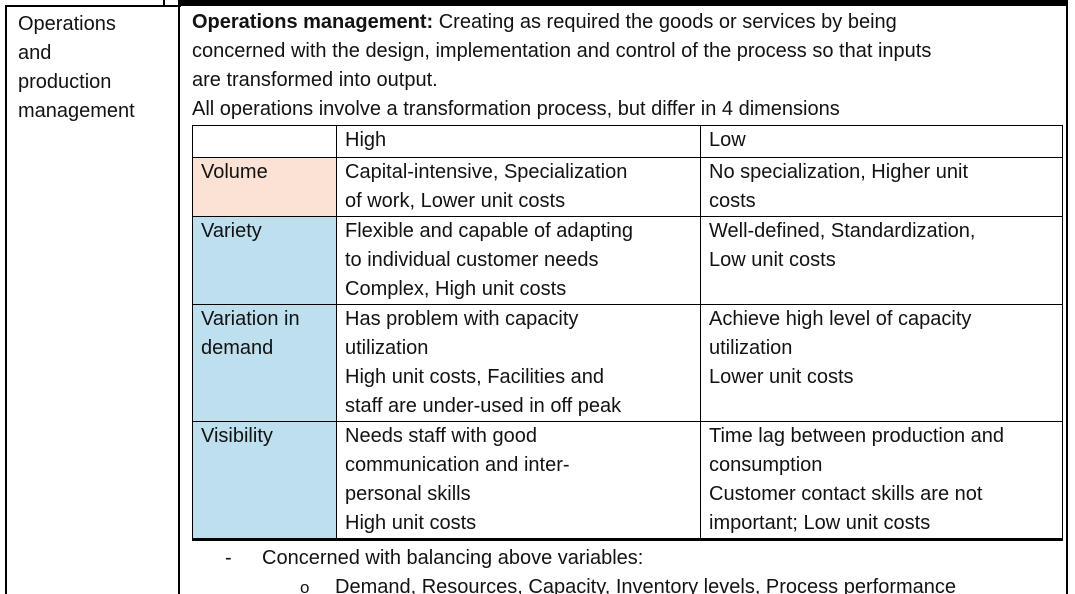 The height and width of the screenshot is (594, 1075). What do you see at coordinates (6, 299) in the screenshot?
I see `outer-table-left-border` at bounding box center [6, 299].